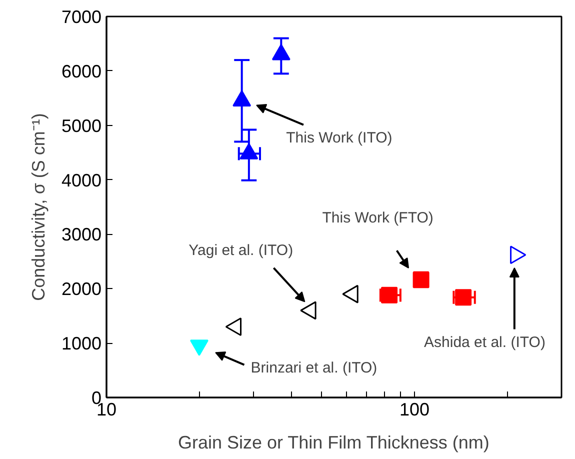  What do you see at coordinates (485, 343) in the screenshot?
I see `annotation: Ashida et al. (ITO)` at bounding box center [485, 343].